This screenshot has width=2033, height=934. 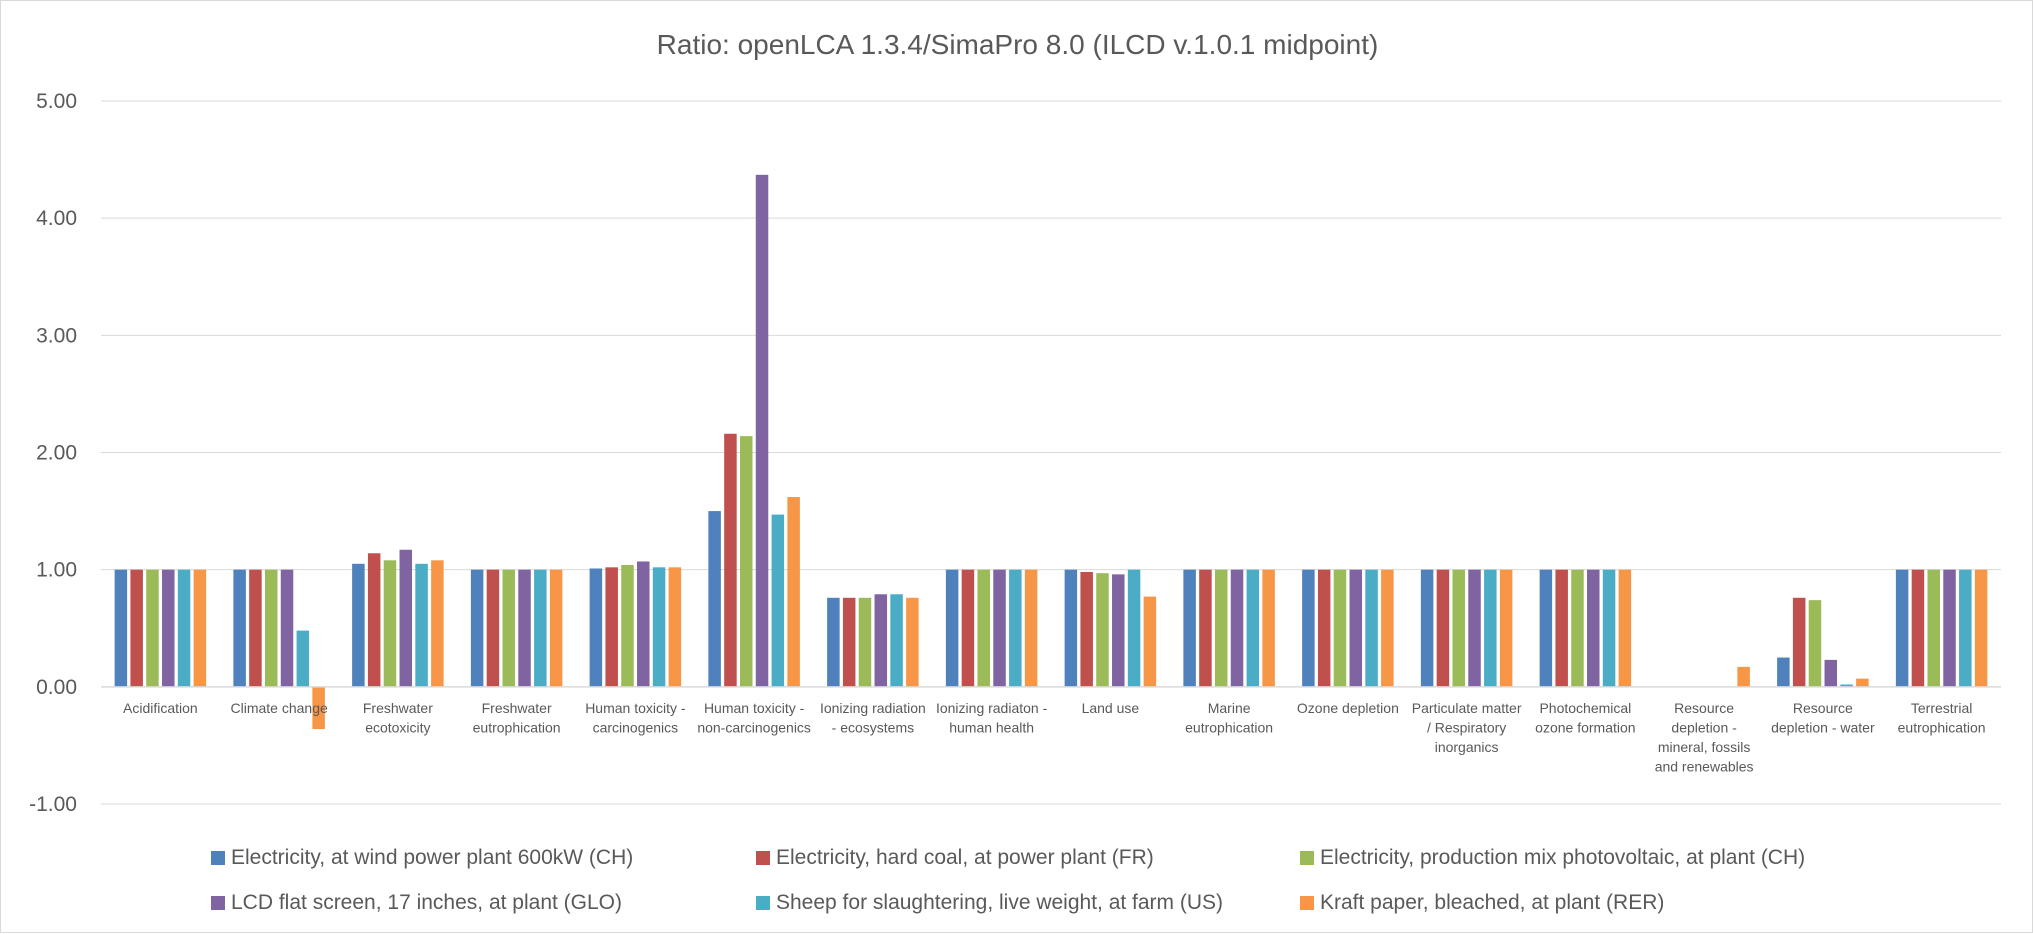 What do you see at coordinates (873, 708) in the screenshot?
I see `x-tick-label-line: Ionizing radiation` at bounding box center [873, 708].